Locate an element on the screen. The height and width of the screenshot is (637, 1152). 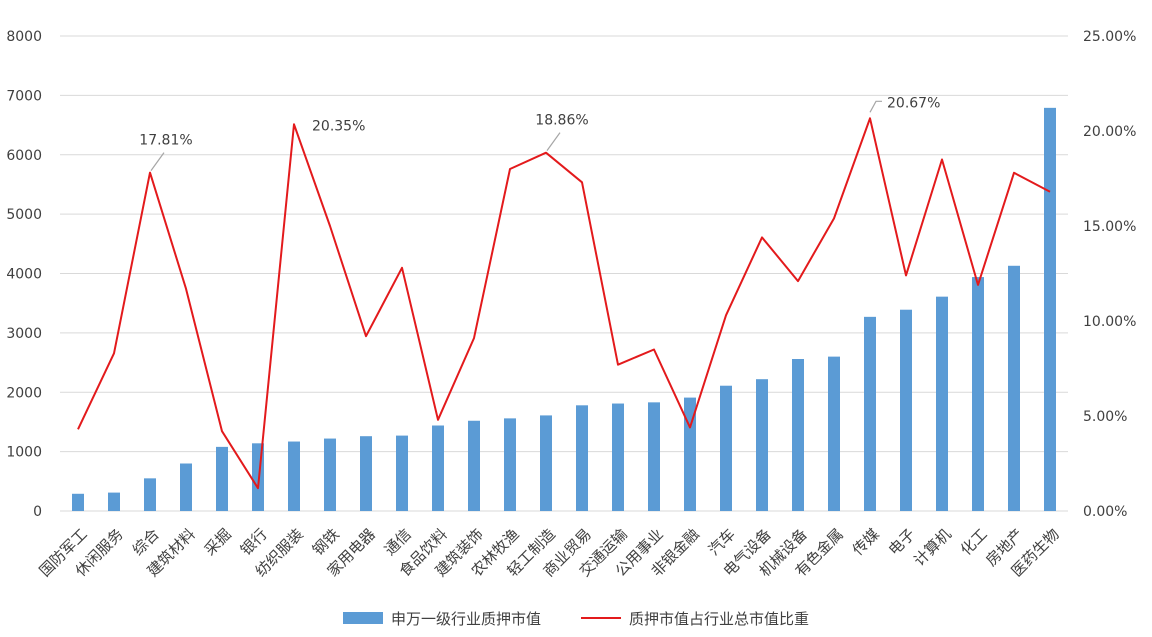
y-left-tick-label: 1000 is located at coordinates (24, 453).